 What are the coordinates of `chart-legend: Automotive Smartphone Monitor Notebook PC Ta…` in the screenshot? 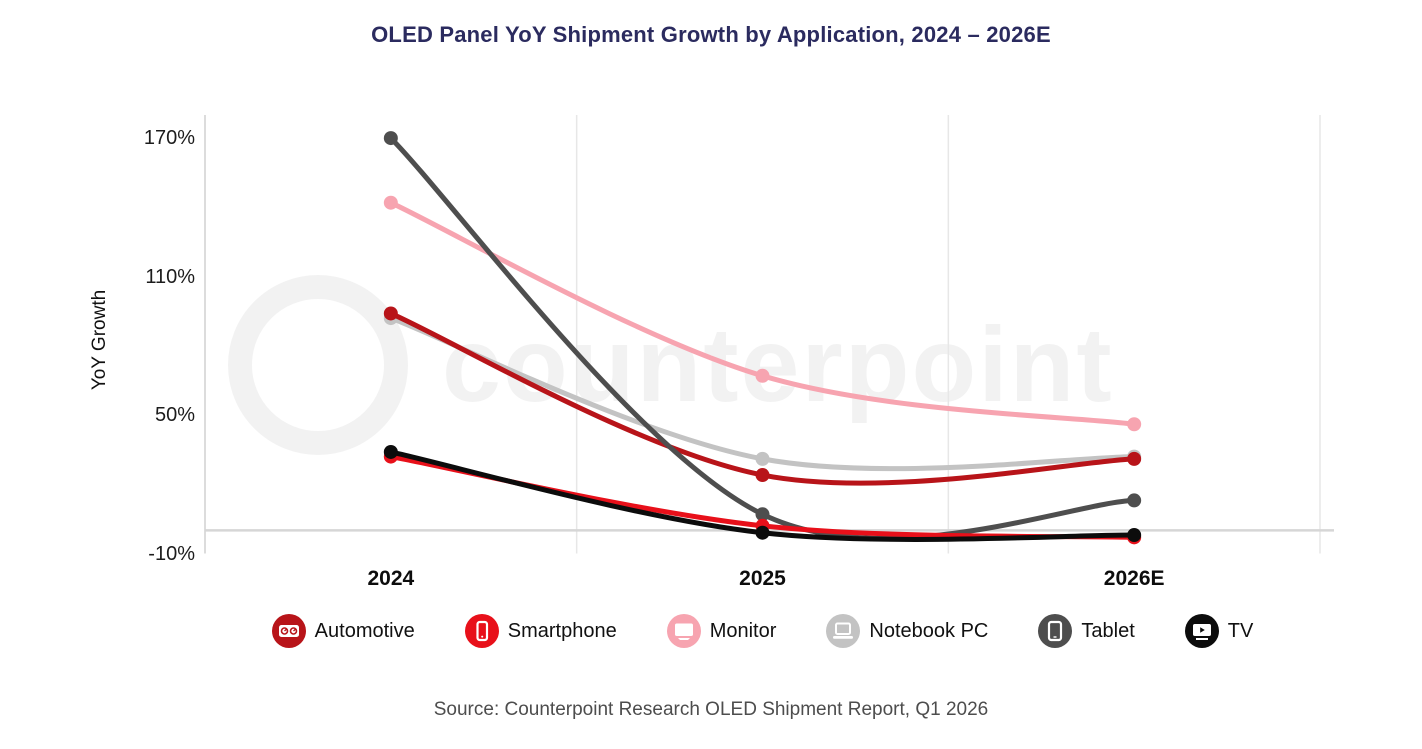 It's located at (762, 631).